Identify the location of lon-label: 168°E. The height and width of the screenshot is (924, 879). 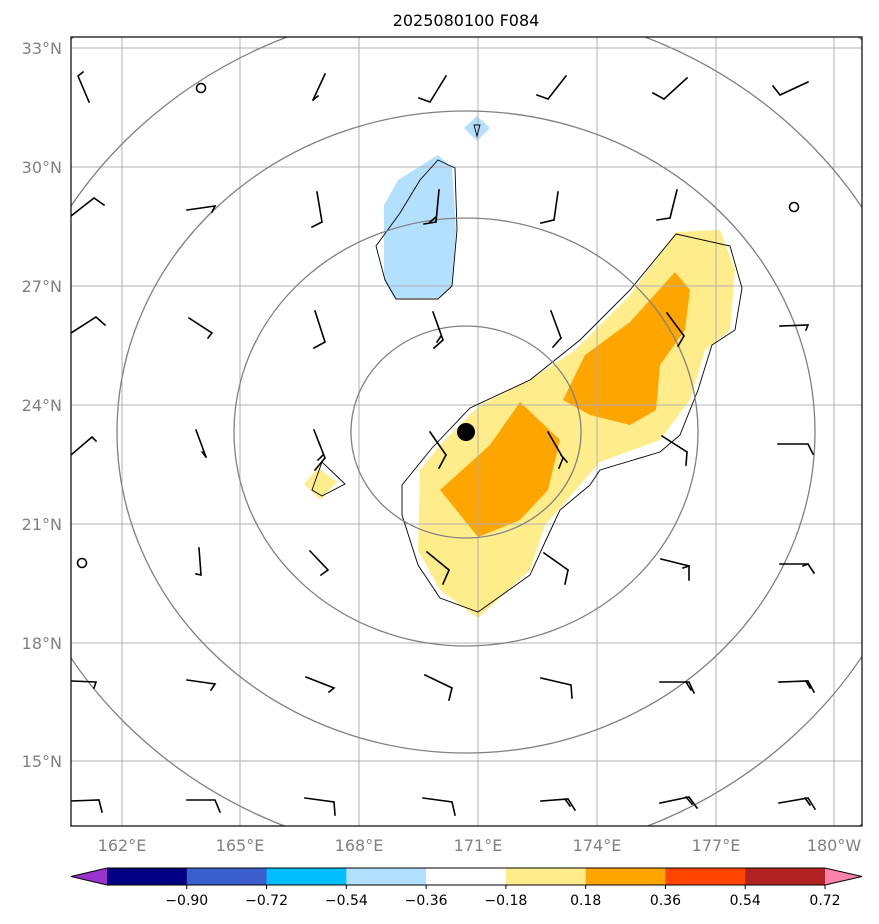
(359, 845).